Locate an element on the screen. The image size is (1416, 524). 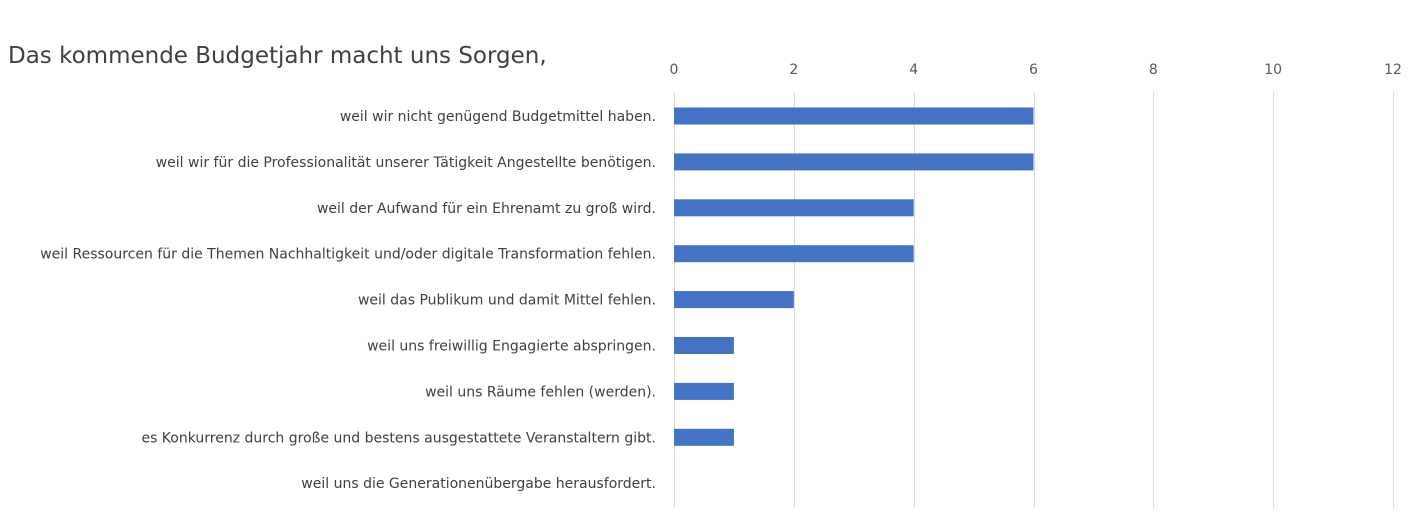
x-axis-tick-labels: 0 2 4 6 8 10 12 is located at coordinates (1036, 70).